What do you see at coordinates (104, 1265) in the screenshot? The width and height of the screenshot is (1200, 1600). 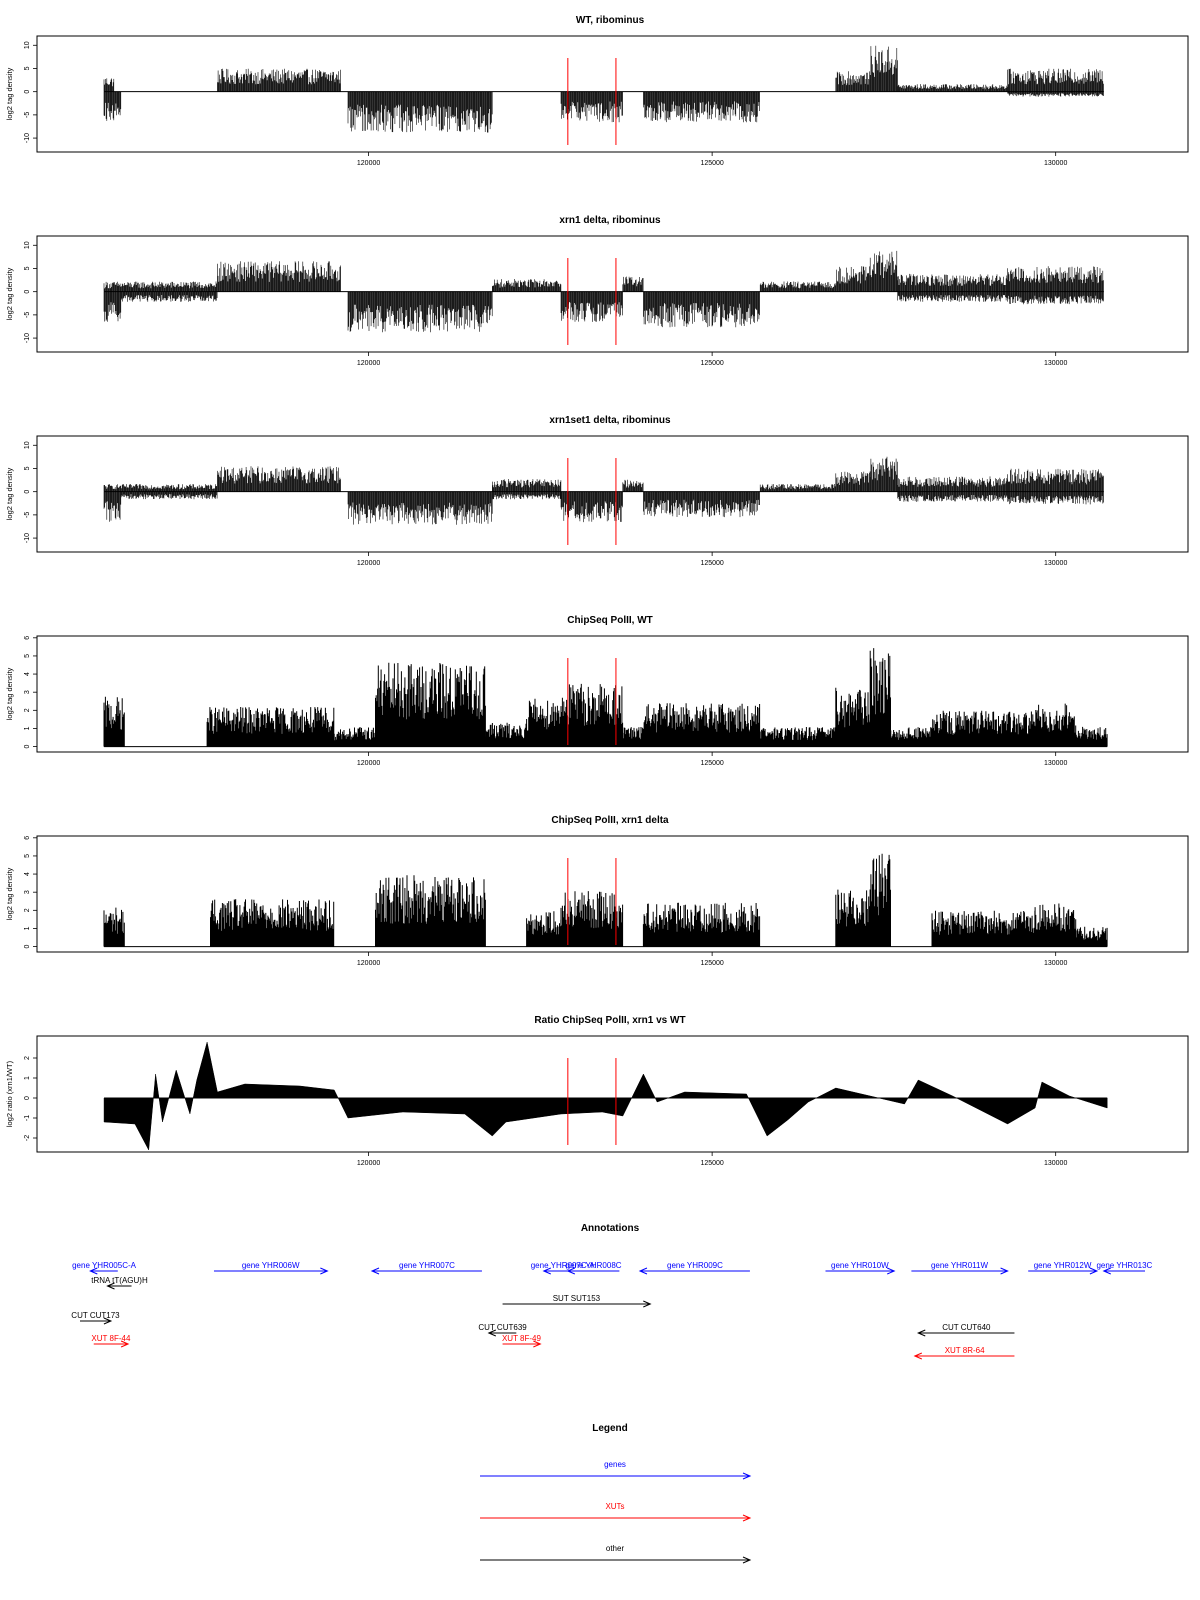 I see `annotation-label: gene YHR005C-A` at bounding box center [104, 1265].